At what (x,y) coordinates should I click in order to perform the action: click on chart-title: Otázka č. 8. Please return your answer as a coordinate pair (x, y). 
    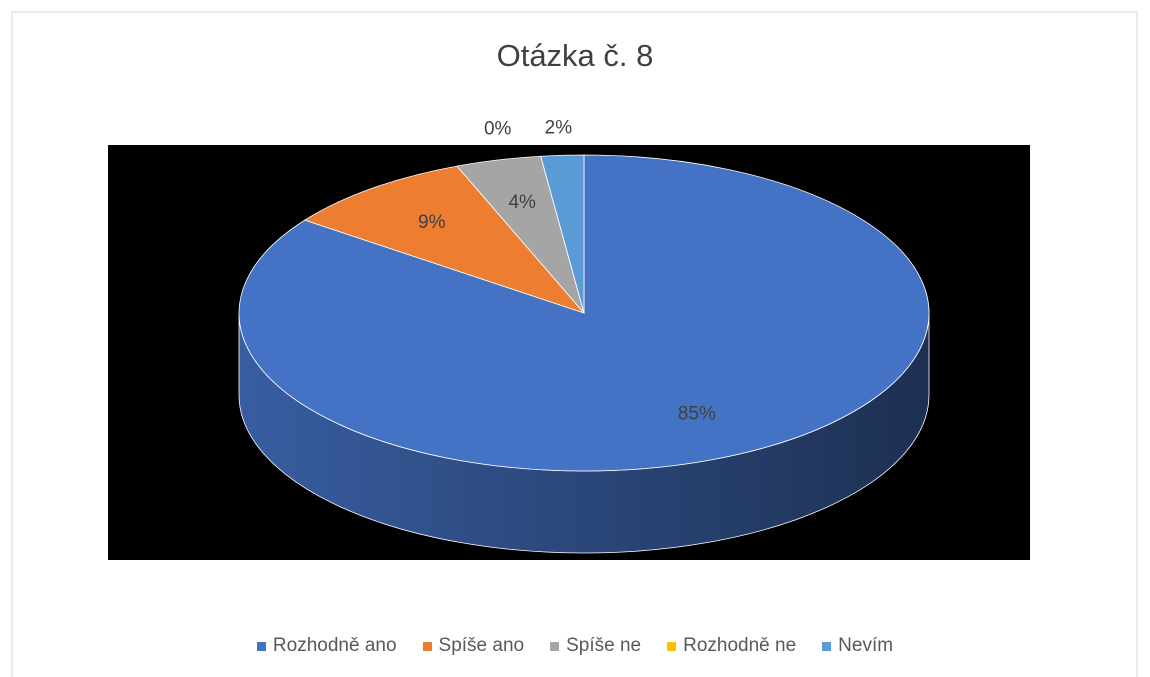
    Looking at the image, I should click on (575, 55).